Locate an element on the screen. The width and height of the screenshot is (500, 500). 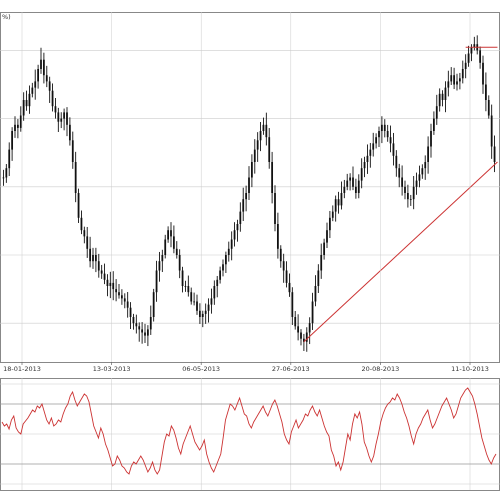
x-tick-label: 27-06-2013 is located at coordinates (291, 369).